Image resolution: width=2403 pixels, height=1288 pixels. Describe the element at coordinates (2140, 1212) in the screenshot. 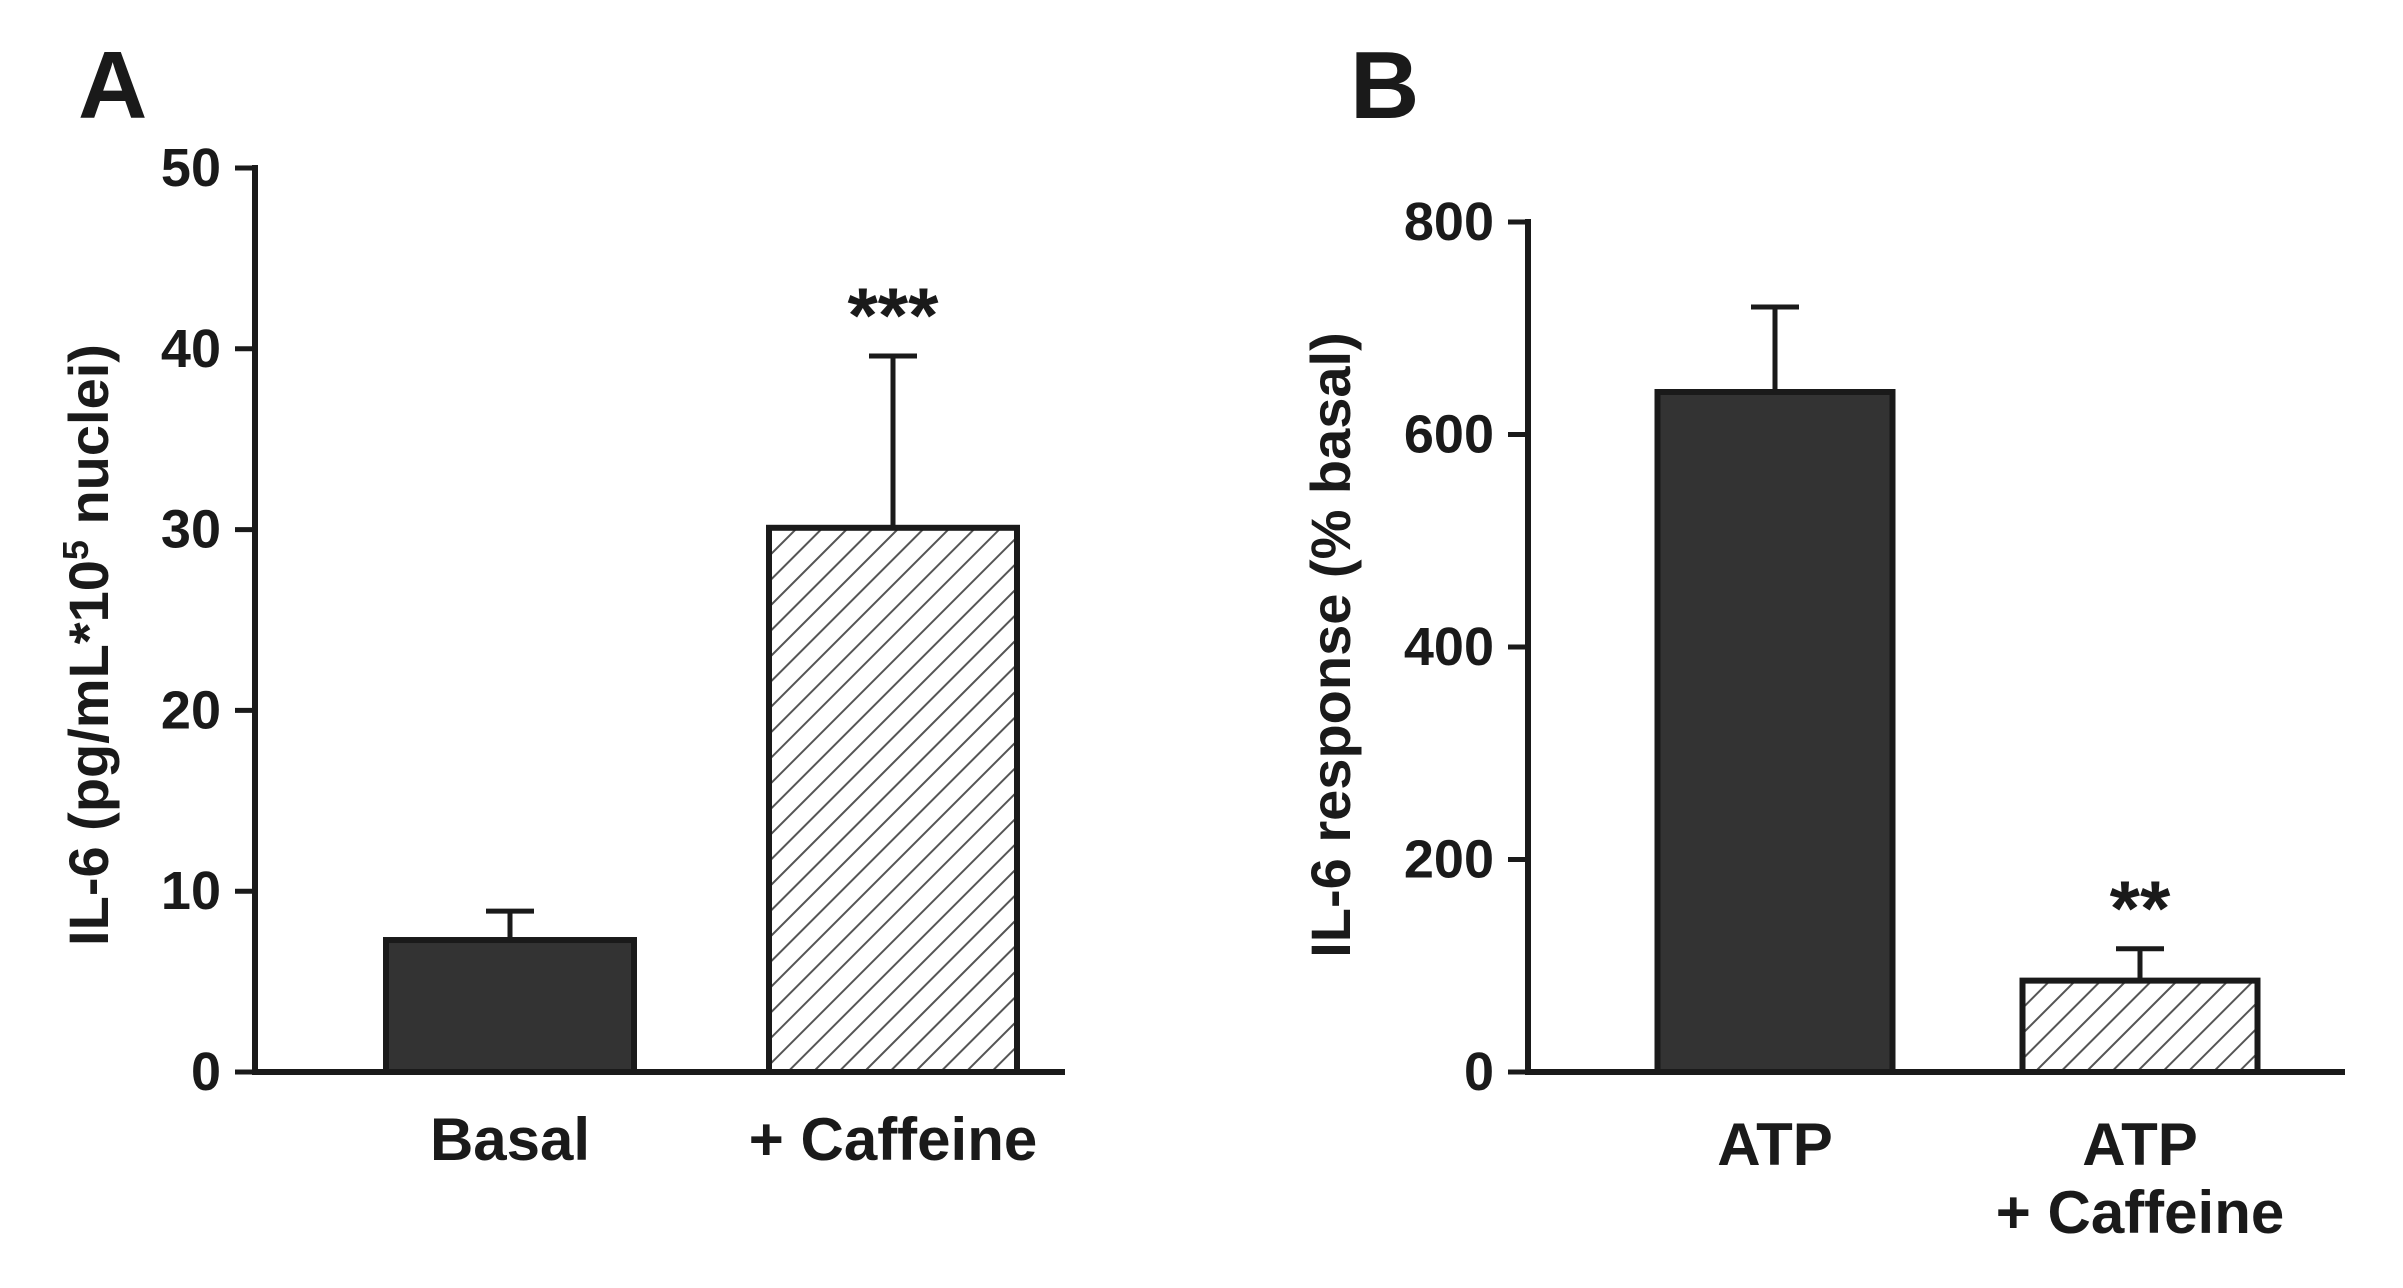

I see `panel-b-category-label-1-line-1: + Caffeine` at that location.